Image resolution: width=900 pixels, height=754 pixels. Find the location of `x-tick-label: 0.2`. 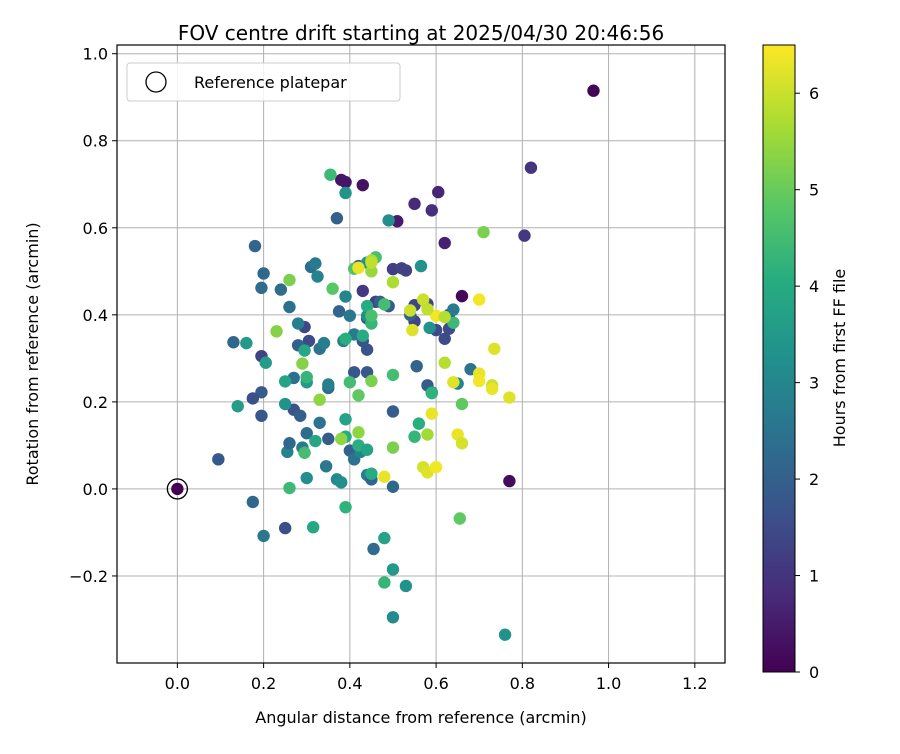

x-tick-label: 0.2 is located at coordinates (263, 683).